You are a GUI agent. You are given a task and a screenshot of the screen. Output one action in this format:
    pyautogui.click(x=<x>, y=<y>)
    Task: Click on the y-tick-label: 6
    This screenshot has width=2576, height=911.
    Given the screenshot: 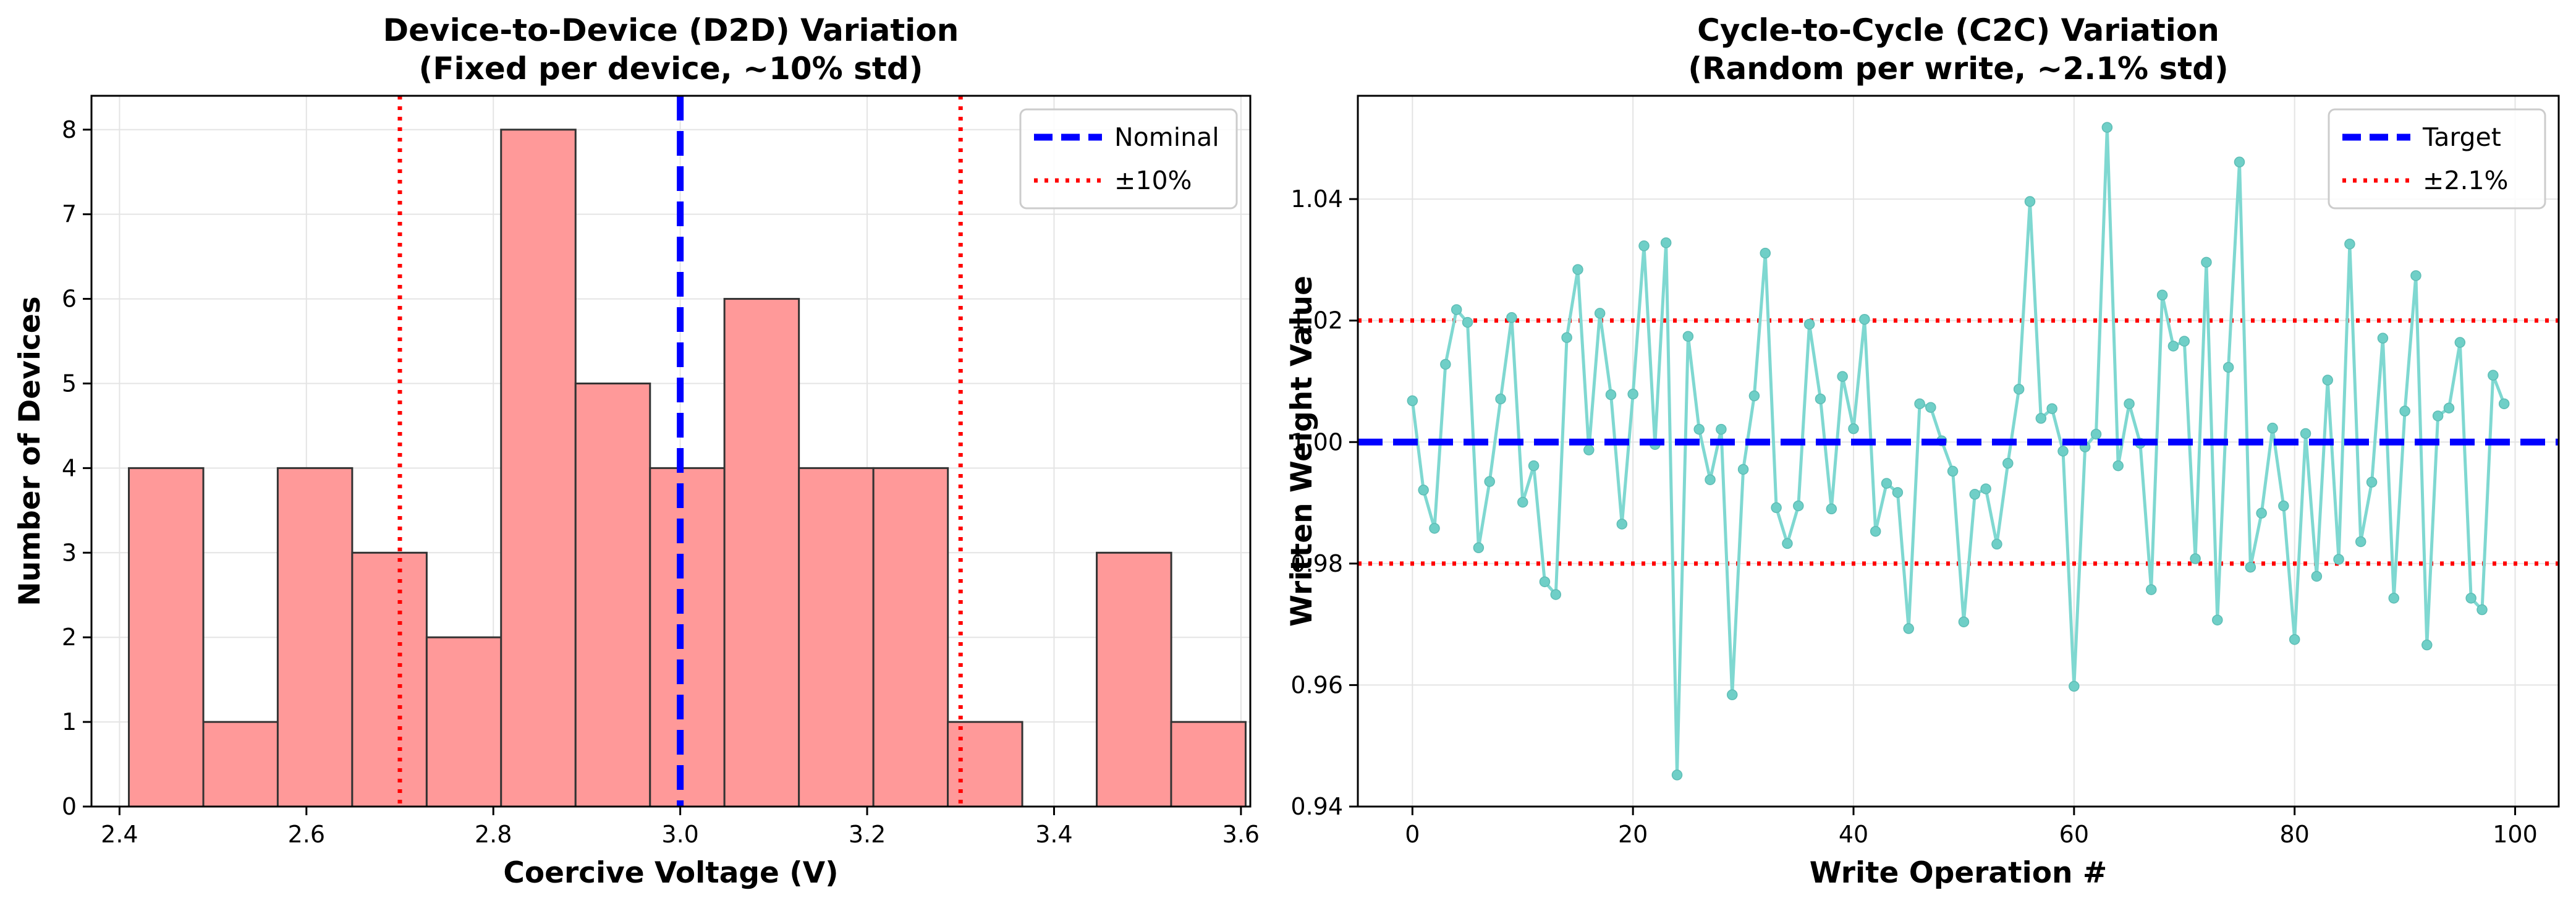 What is the action you would take?
    pyautogui.click(x=69, y=299)
    